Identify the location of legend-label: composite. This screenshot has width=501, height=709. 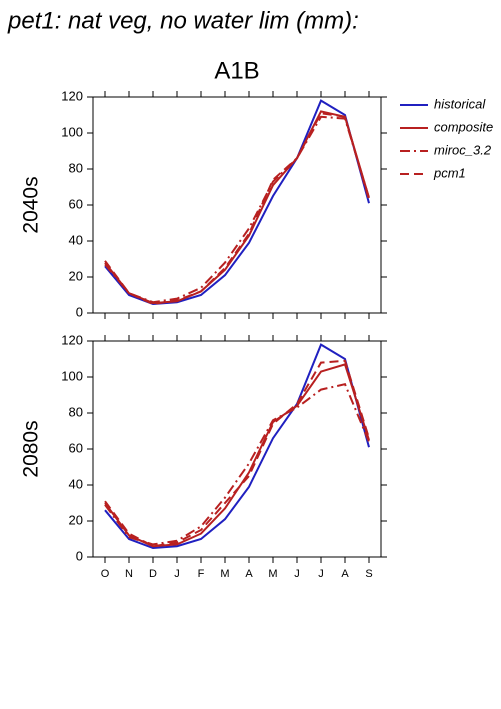
(463, 126).